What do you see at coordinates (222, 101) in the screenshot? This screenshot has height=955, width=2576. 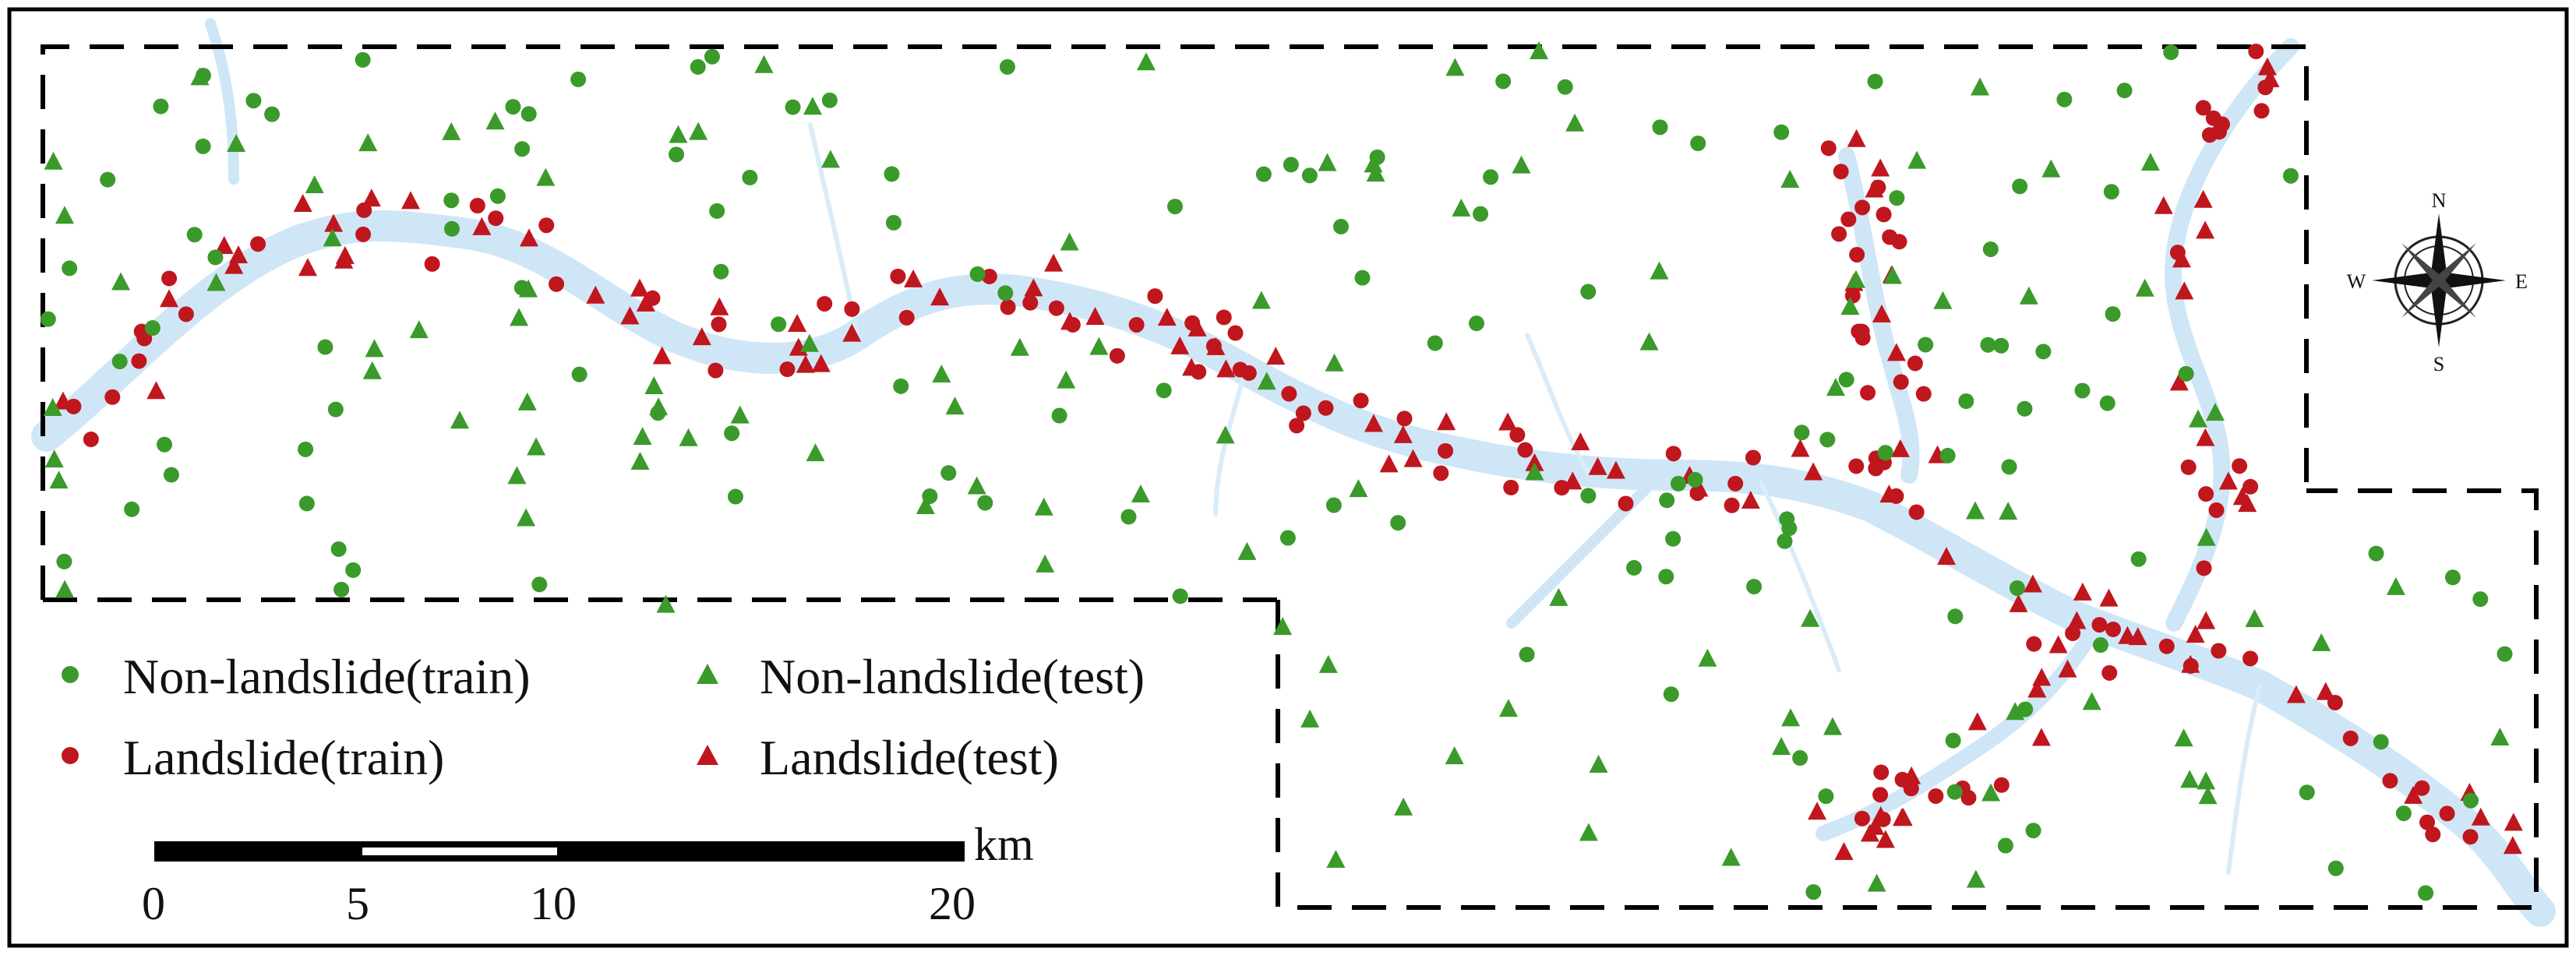 I see `west-tributary` at bounding box center [222, 101].